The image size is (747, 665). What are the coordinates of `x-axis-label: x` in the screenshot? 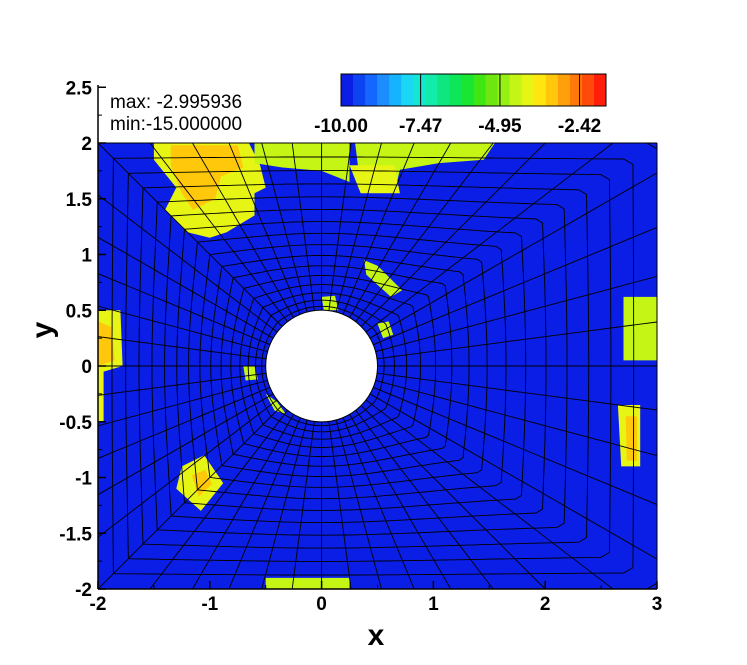 It's located at (376, 635).